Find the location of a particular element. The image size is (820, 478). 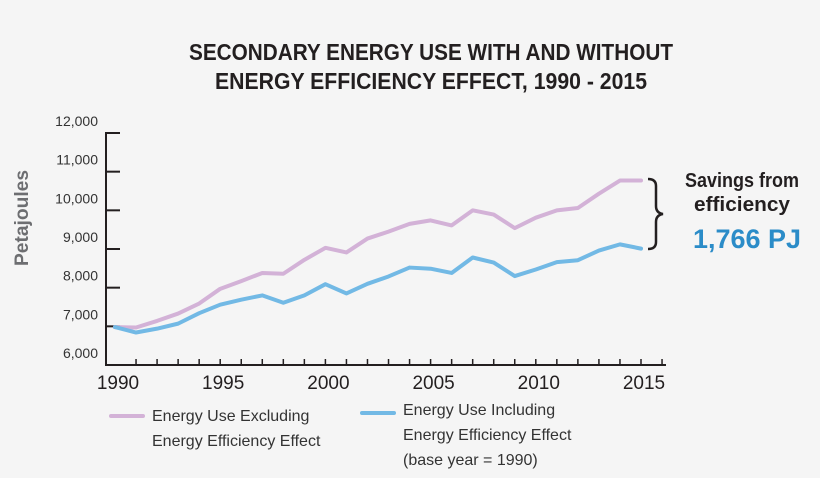

chart-title-line-1: SECONDARY ENERGY USE WITH AND WITHOUT is located at coordinates (431, 52).